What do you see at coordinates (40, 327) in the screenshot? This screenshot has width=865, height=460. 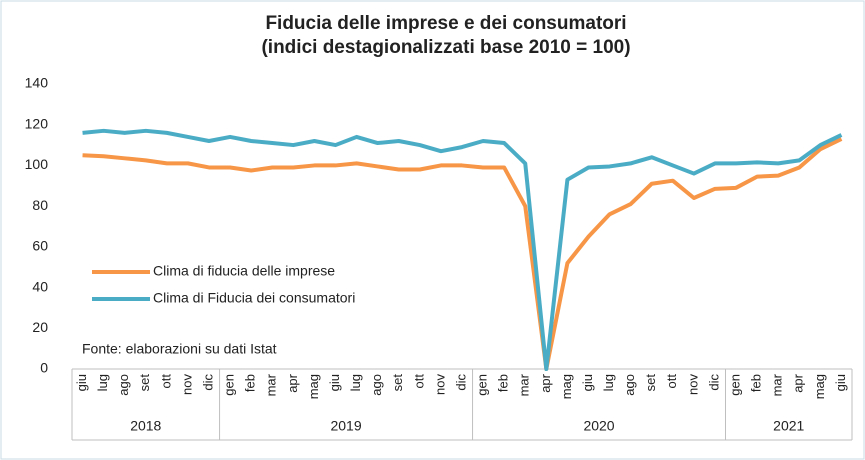 I see `y-tick-label: 20` at bounding box center [40, 327].